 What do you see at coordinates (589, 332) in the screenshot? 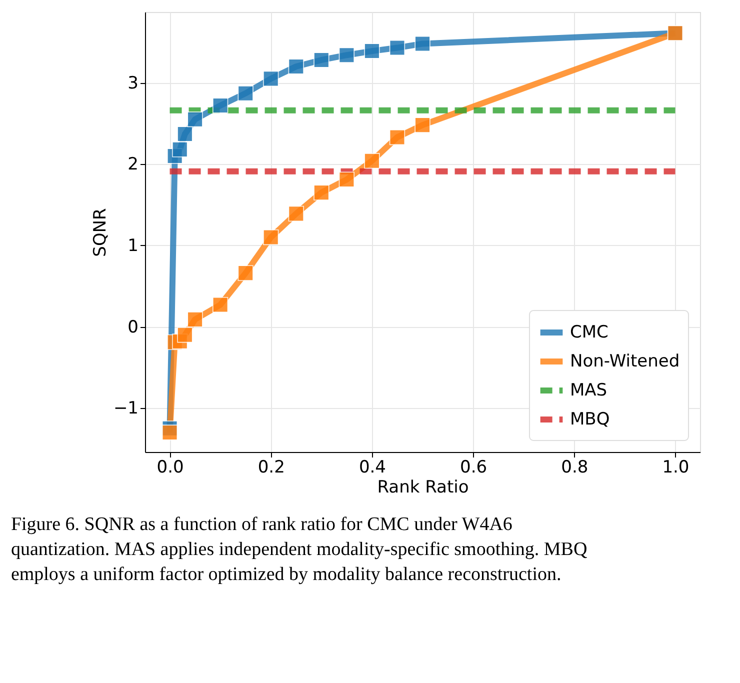
I see `legend-label: CMC` at bounding box center [589, 332].